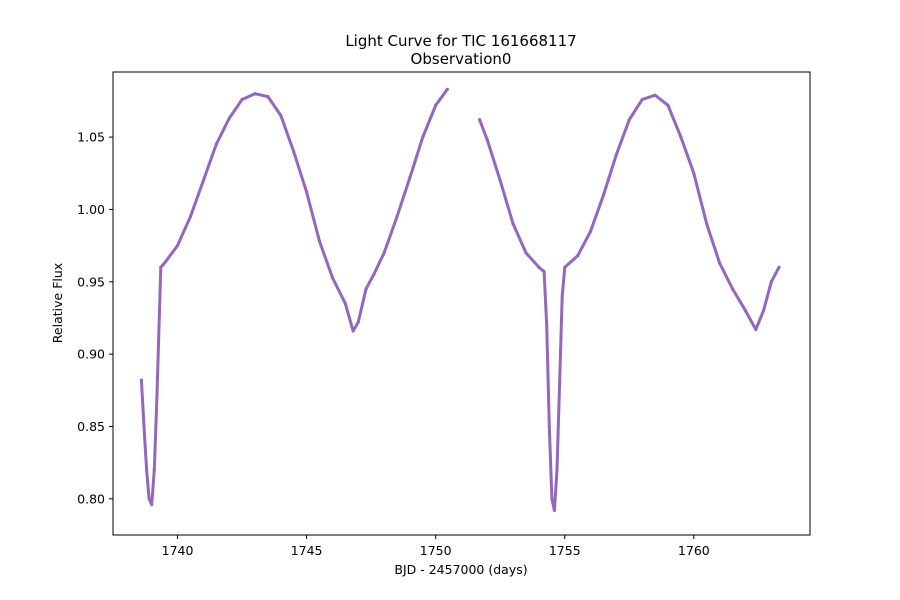 Image resolution: width=900 pixels, height=600 pixels. What do you see at coordinates (91, 281) in the screenshot?
I see `y-tick-label: 0.95` at bounding box center [91, 281].